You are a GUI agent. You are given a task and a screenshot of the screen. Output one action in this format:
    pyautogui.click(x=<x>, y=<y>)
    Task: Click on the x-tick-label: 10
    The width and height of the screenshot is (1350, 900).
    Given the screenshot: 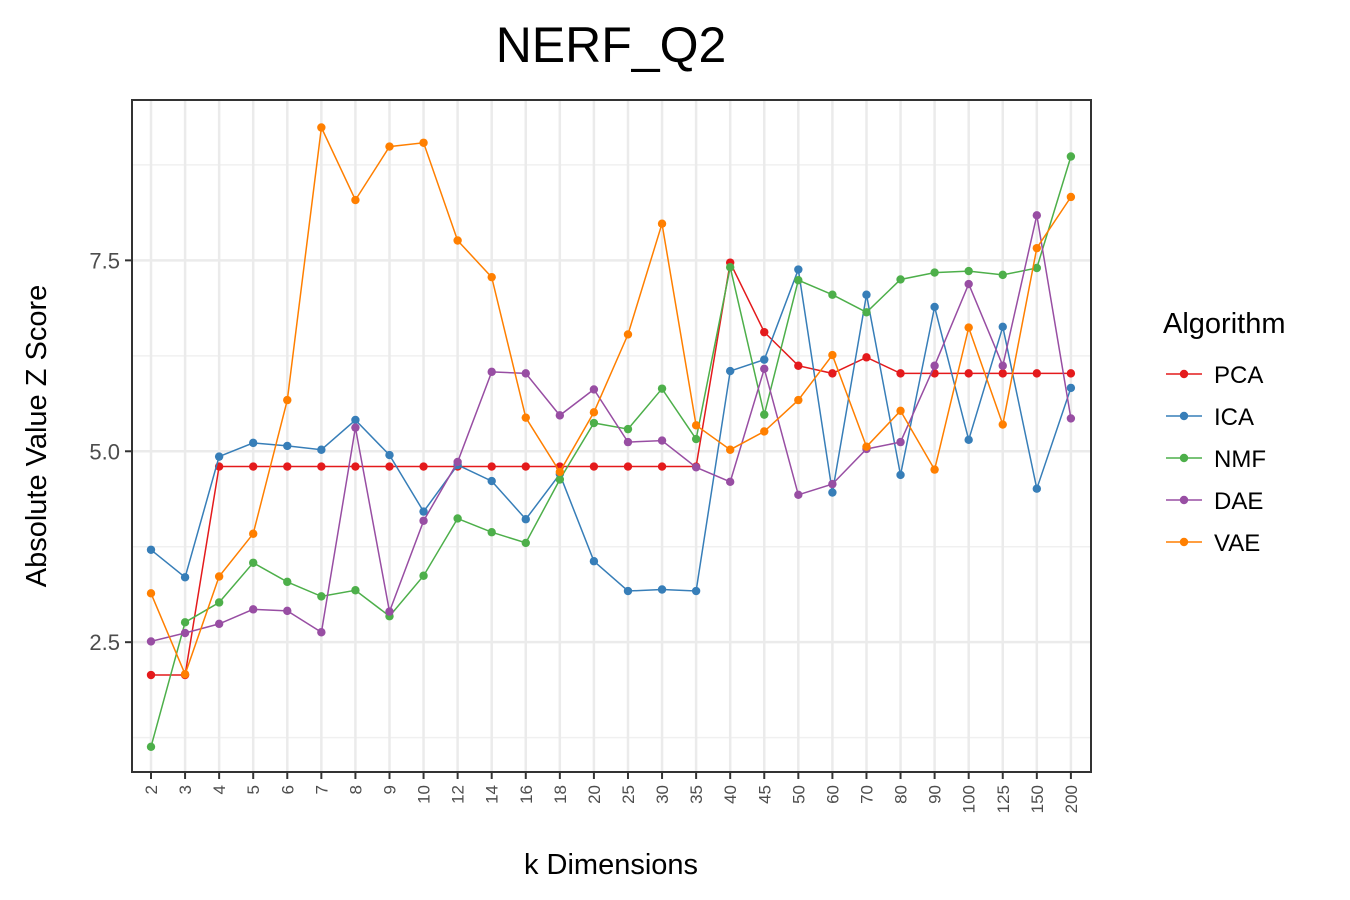 What is the action you would take?
    pyautogui.click(x=424, y=794)
    